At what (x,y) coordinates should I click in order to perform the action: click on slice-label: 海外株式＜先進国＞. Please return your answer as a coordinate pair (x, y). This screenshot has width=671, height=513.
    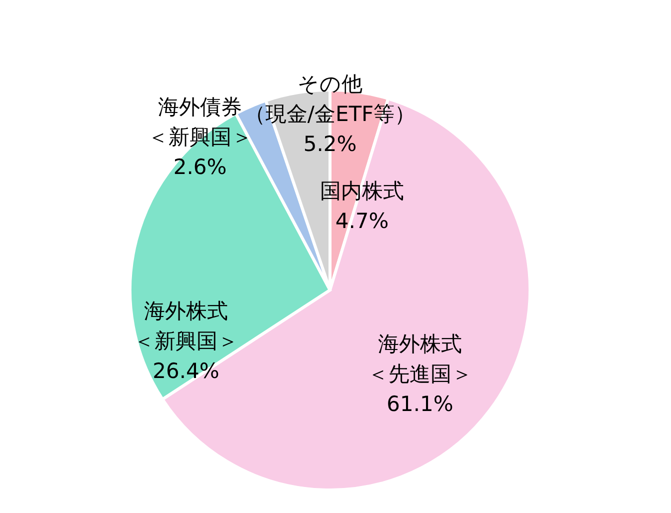
    Looking at the image, I should click on (420, 359).